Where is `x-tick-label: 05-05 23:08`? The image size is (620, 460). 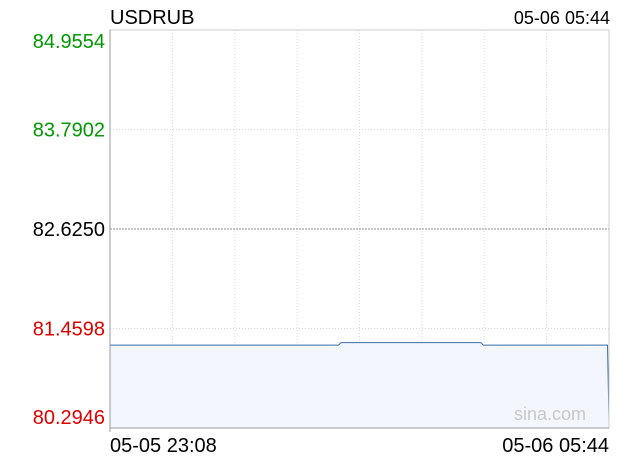 x-tick-label: 05-05 23:08 is located at coordinates (163, 446).